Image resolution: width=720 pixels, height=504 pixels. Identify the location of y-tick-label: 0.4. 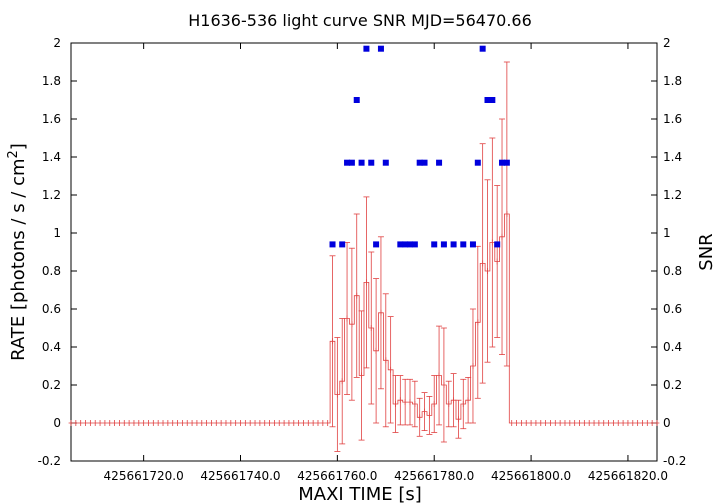
(51, 347).